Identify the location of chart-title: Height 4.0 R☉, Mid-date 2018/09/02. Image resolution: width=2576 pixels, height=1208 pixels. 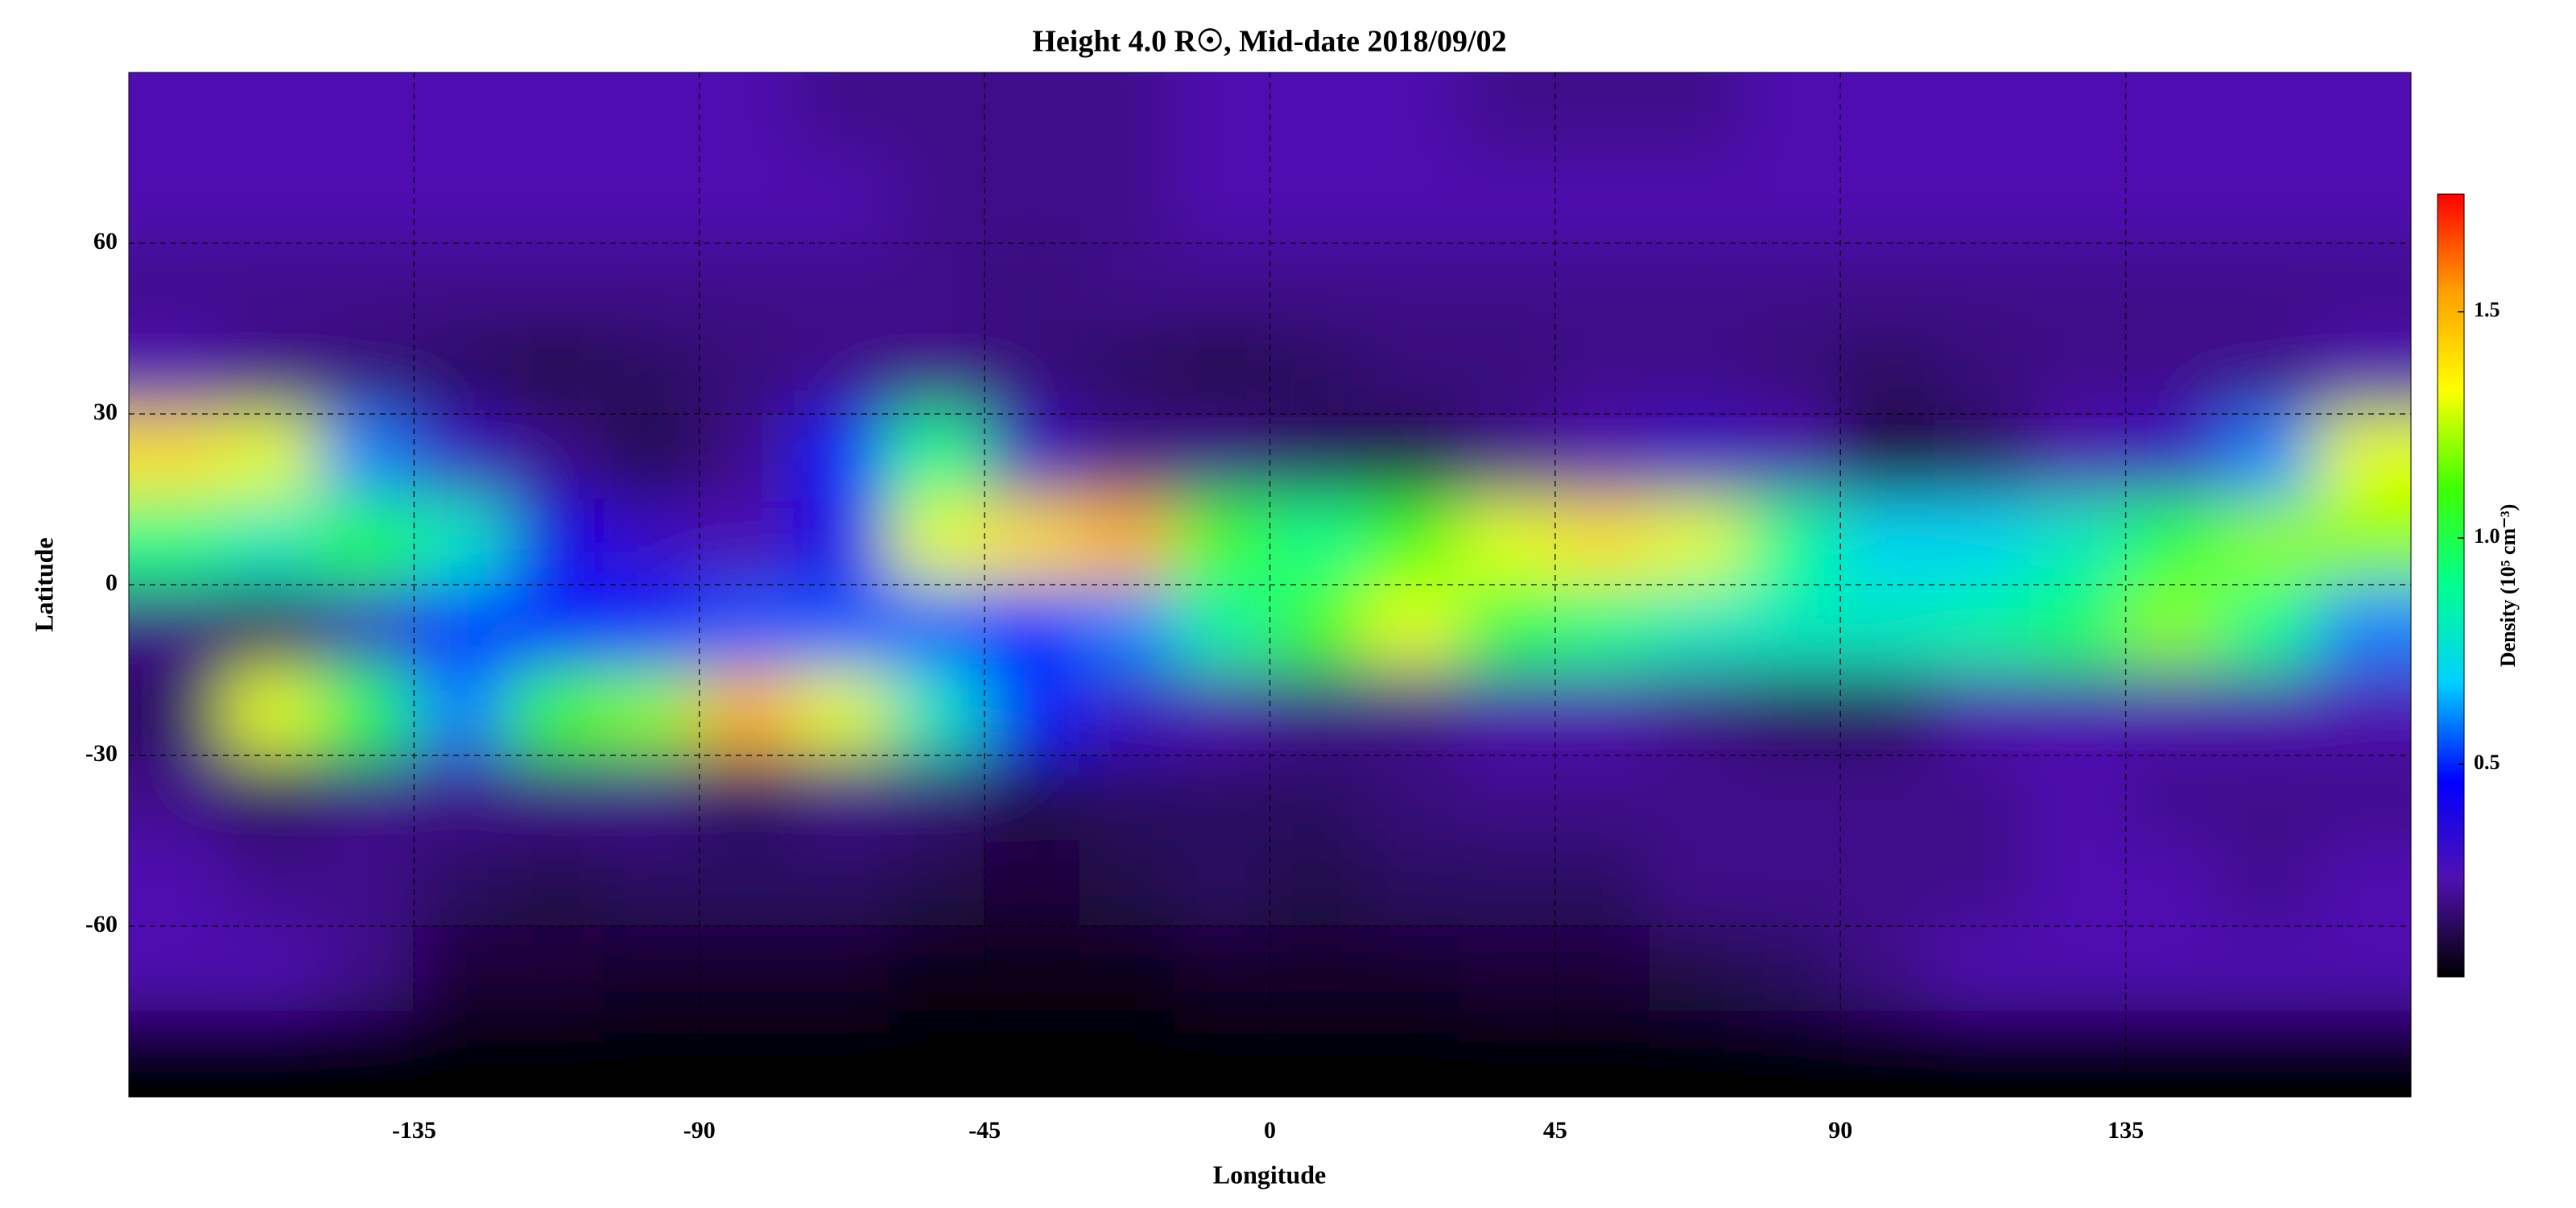
(1269, 42).